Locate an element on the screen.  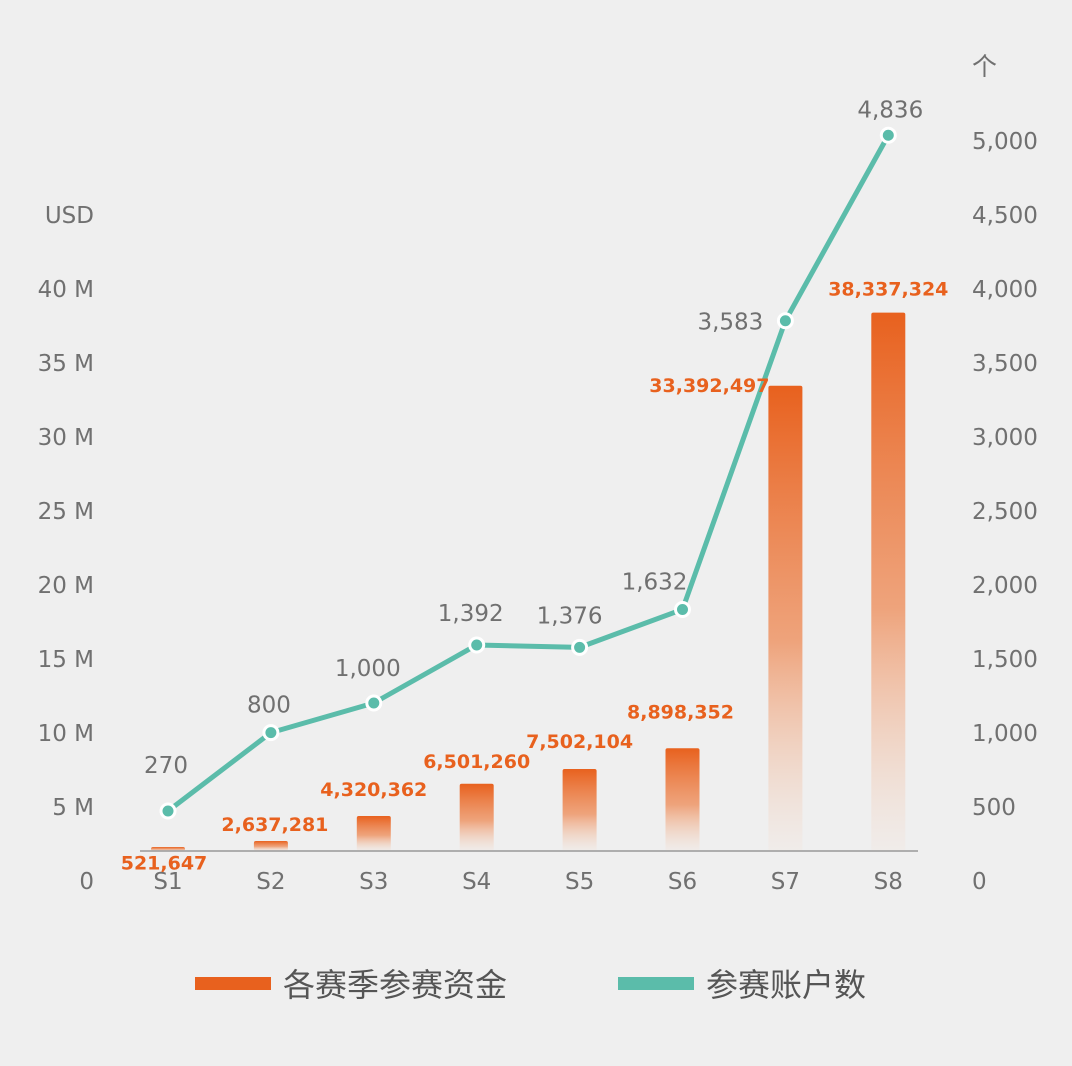
line-value-label: 4,836 is located at coordinates (890, 110).